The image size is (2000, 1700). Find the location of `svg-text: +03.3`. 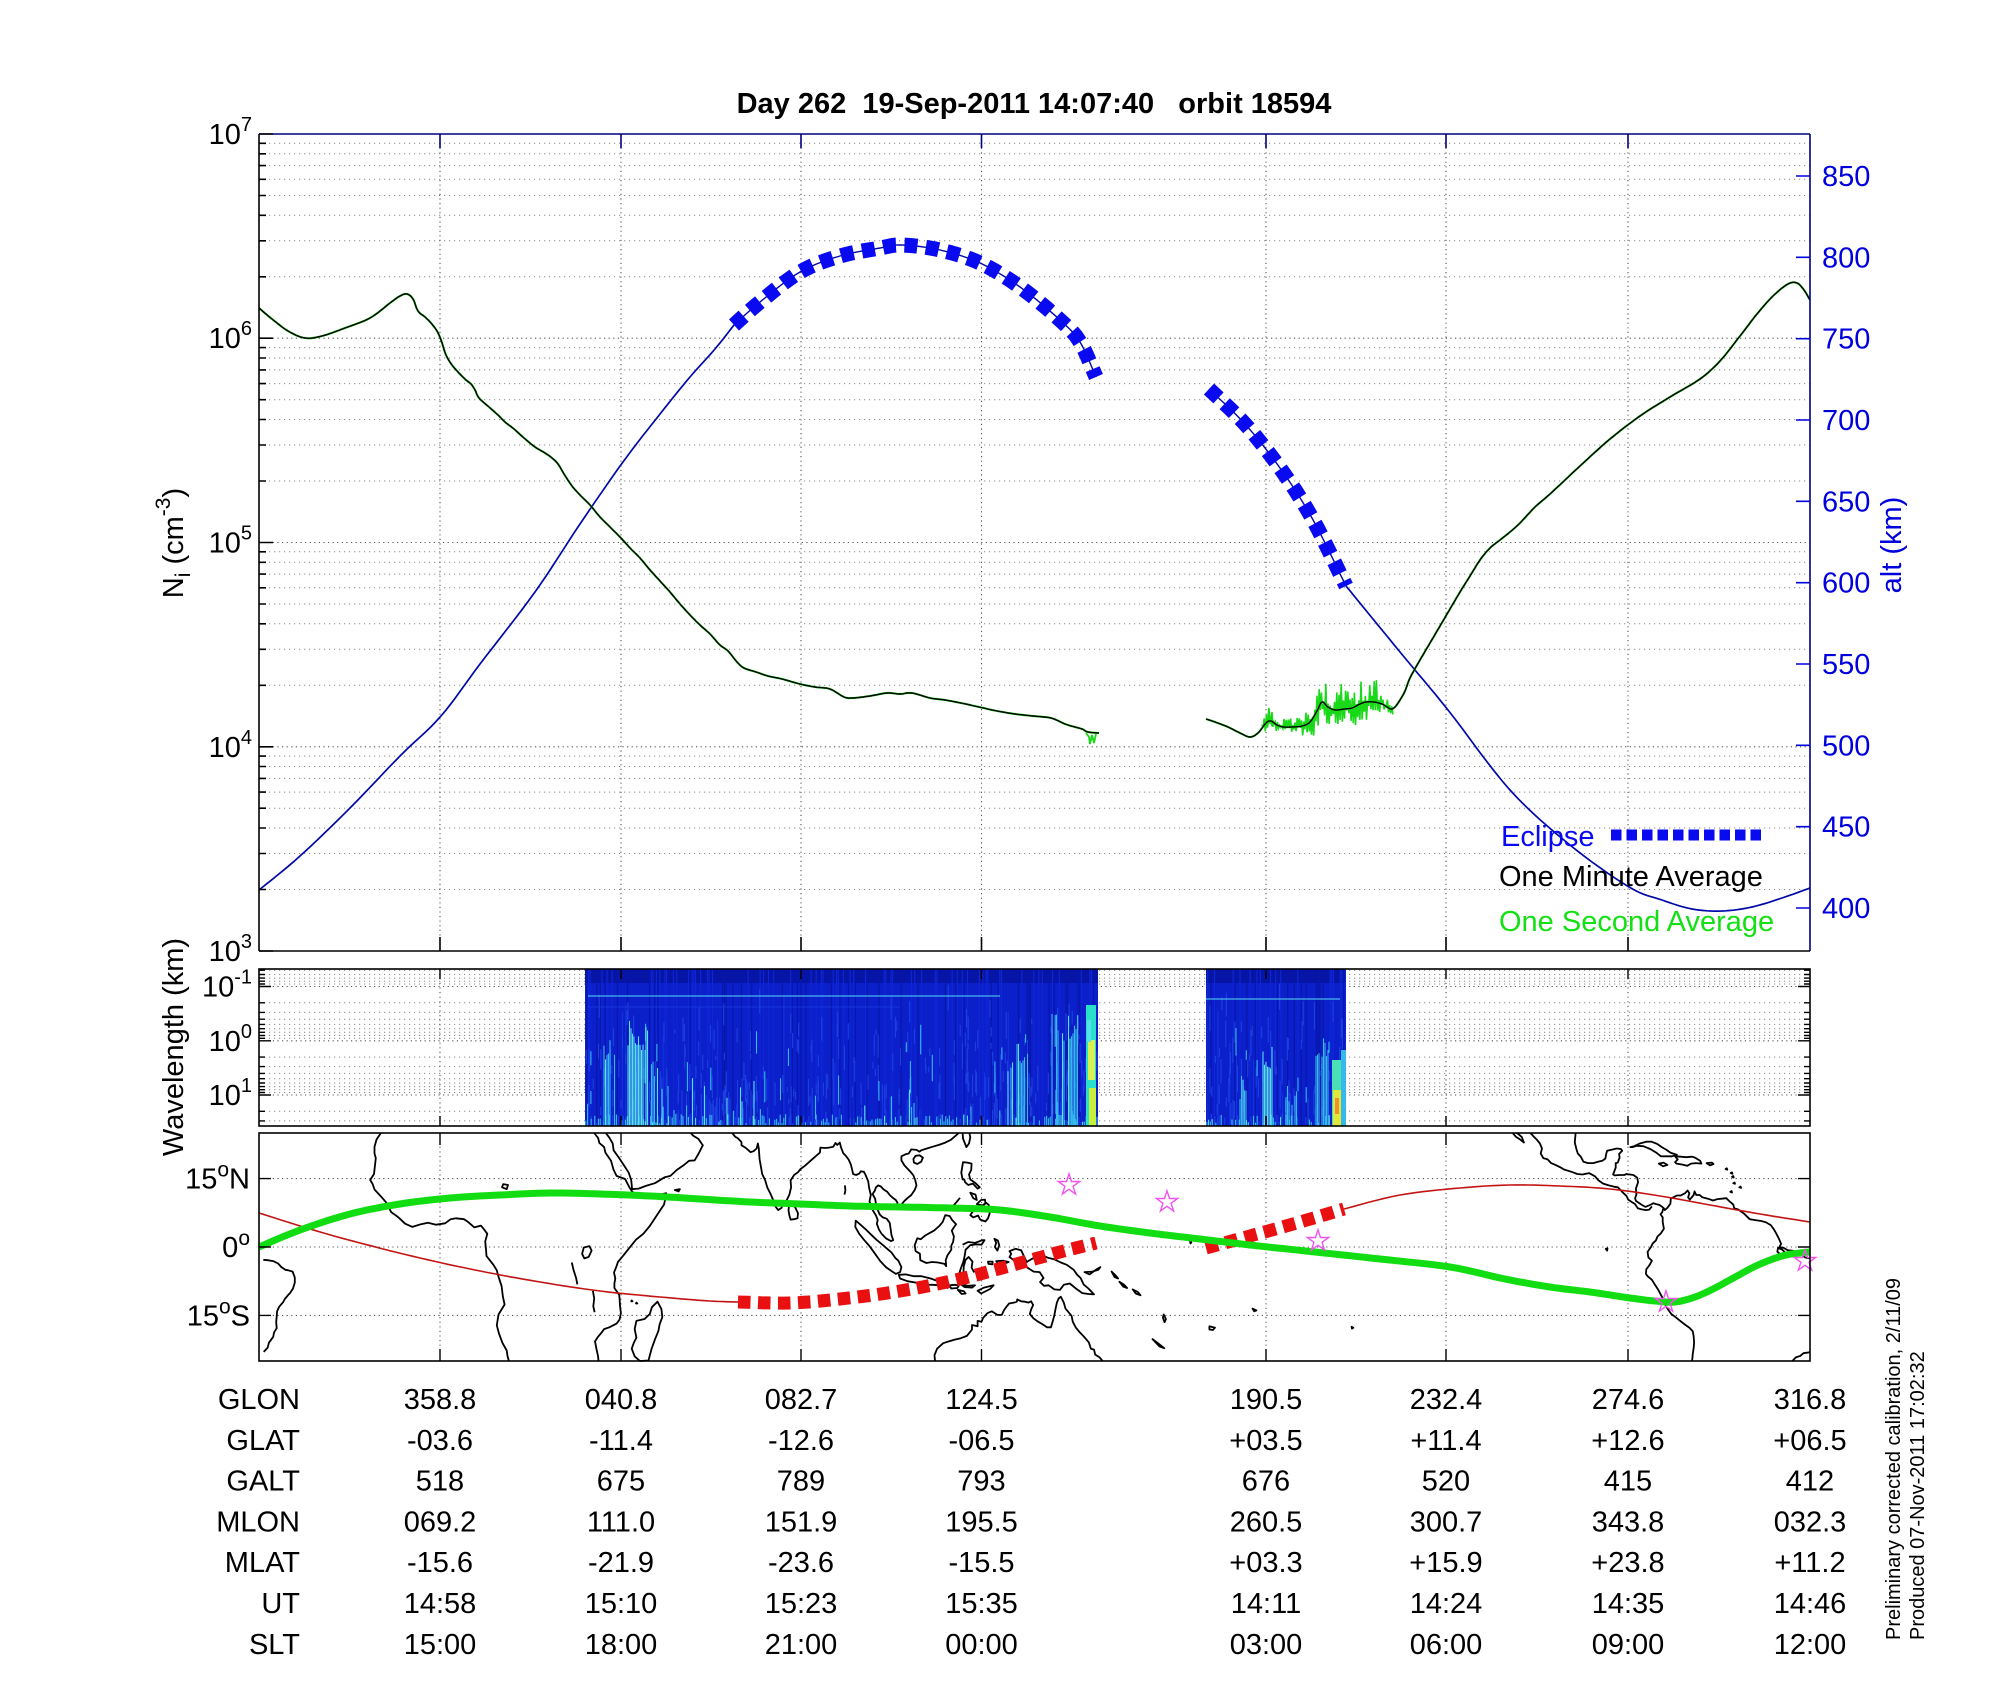

svg-text: +03.3 is located at coordinates (1265, 1563).